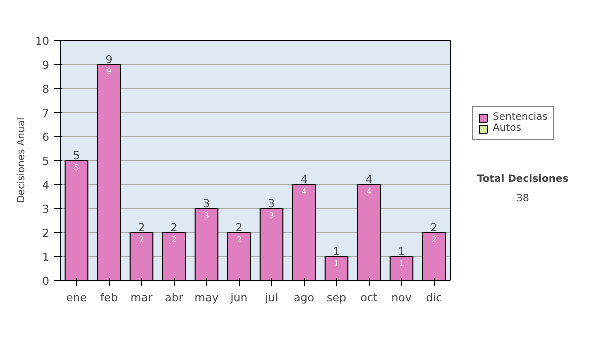 The image size is (600, 340). I want to click on y-tick-label: 1, so click(46, 257).